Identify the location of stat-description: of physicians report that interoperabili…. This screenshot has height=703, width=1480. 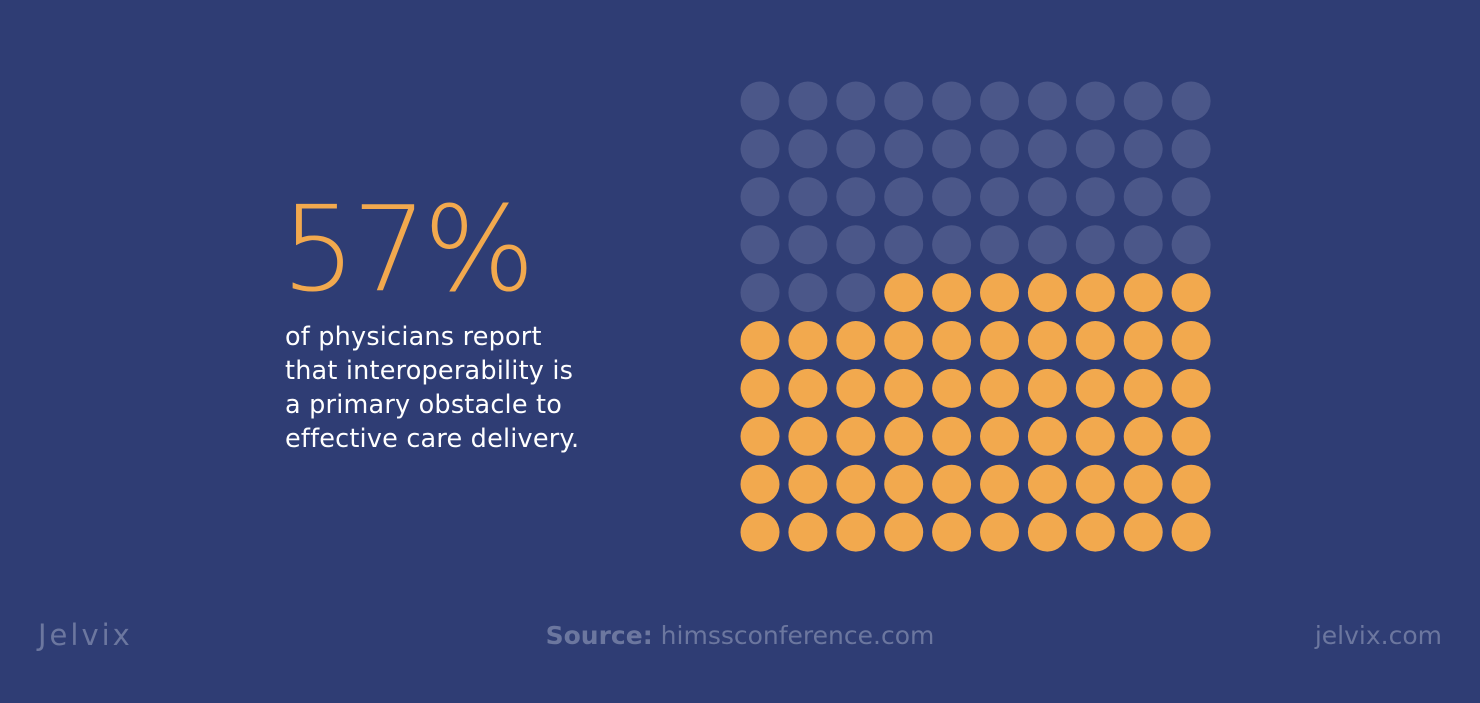
(432, 388).